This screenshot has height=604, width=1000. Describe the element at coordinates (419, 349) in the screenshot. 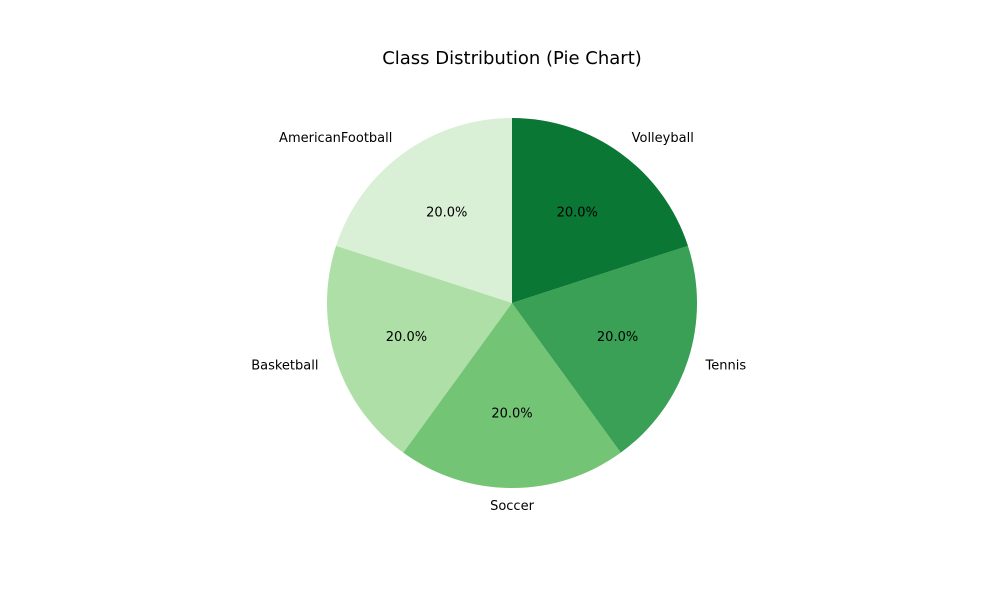

I see `pie-slice-basketball` at that location.